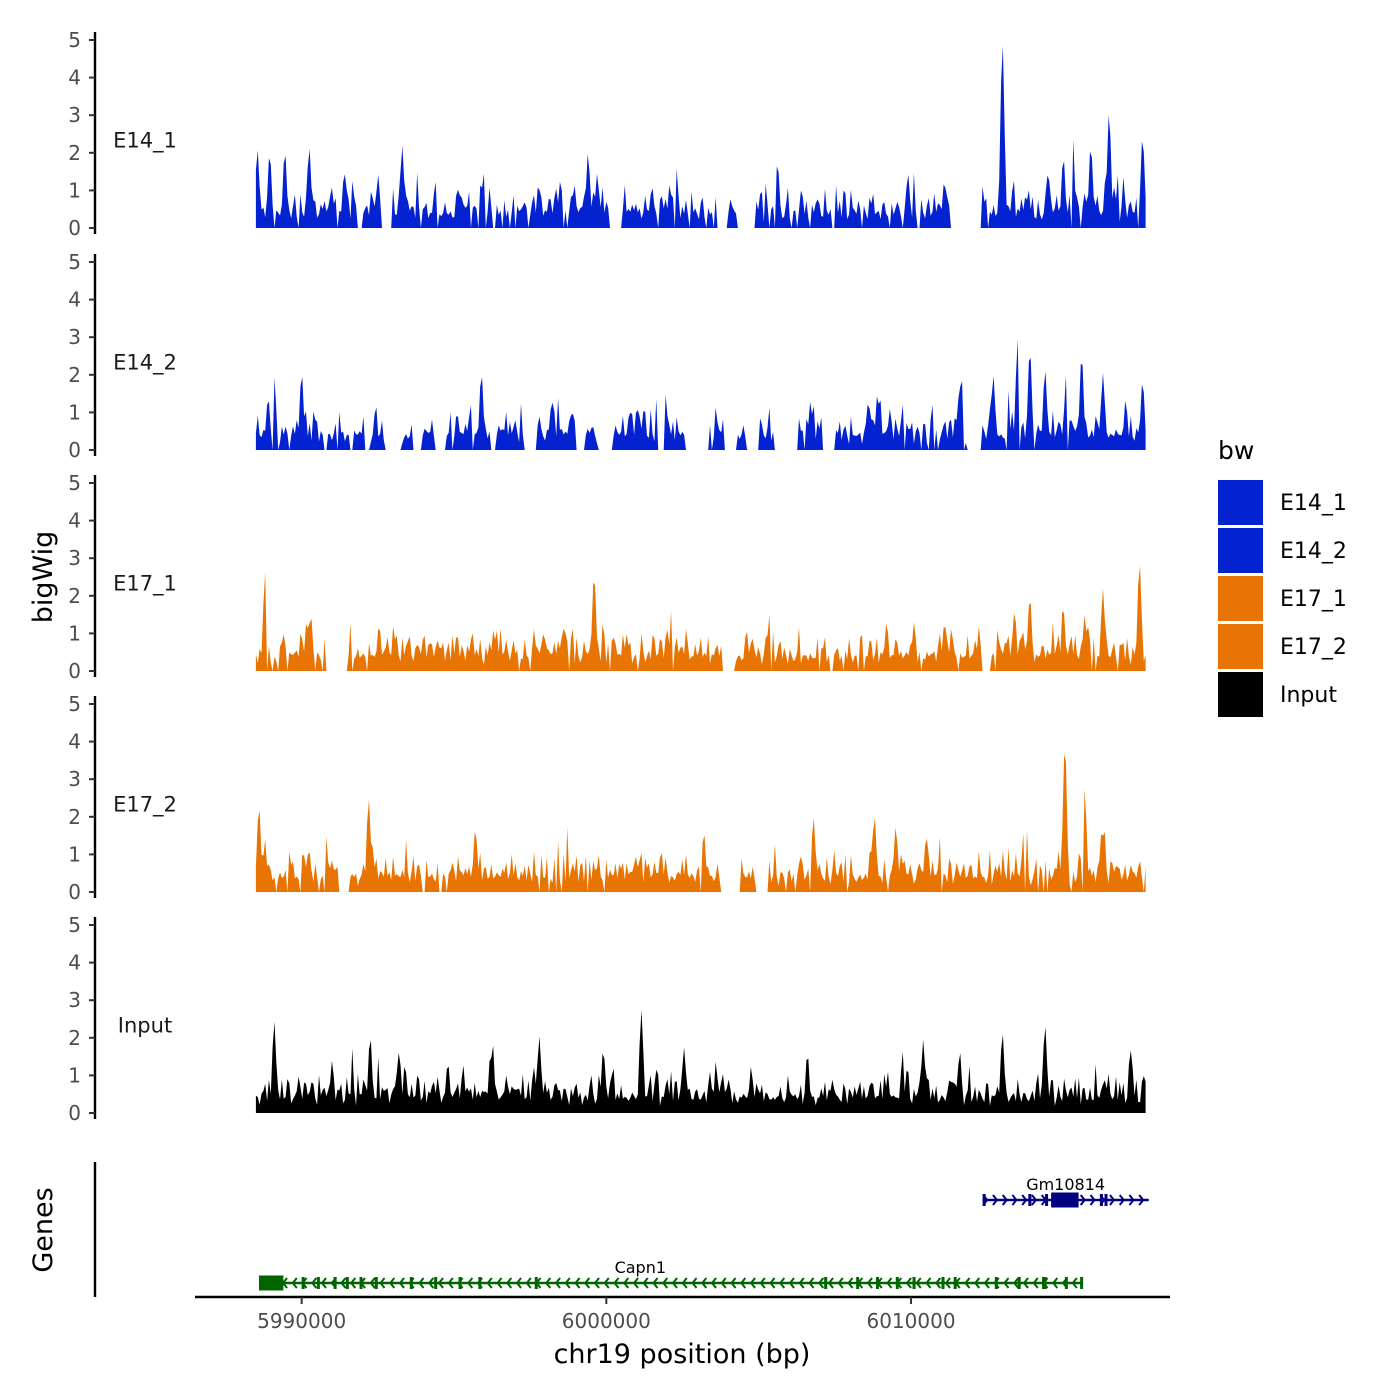  Describe the element at coordinates (145, 805) in the screenshot. I see `track-label: E17_2` at that location.